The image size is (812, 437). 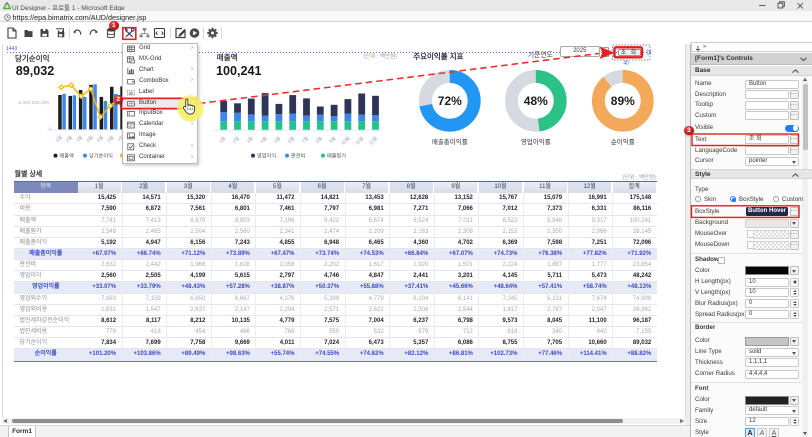 I want to click on svg-text: 72%, so click(x=450, y=101).